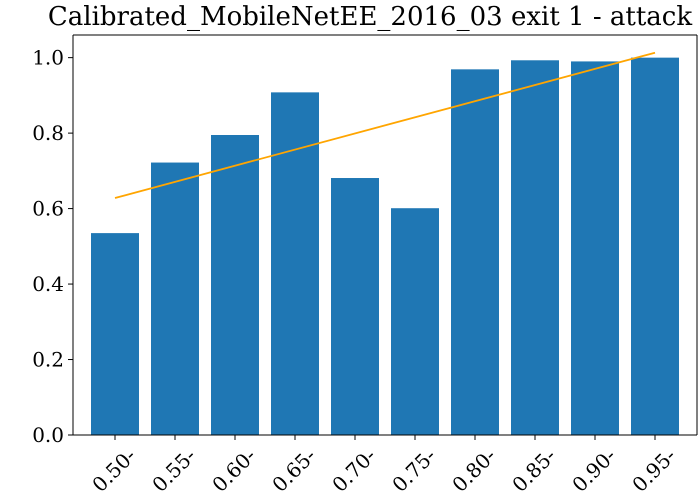  Describe the element at coordinates (653, 470) in the screenshot. I see `x-tick-label: 0.95-` at that location.